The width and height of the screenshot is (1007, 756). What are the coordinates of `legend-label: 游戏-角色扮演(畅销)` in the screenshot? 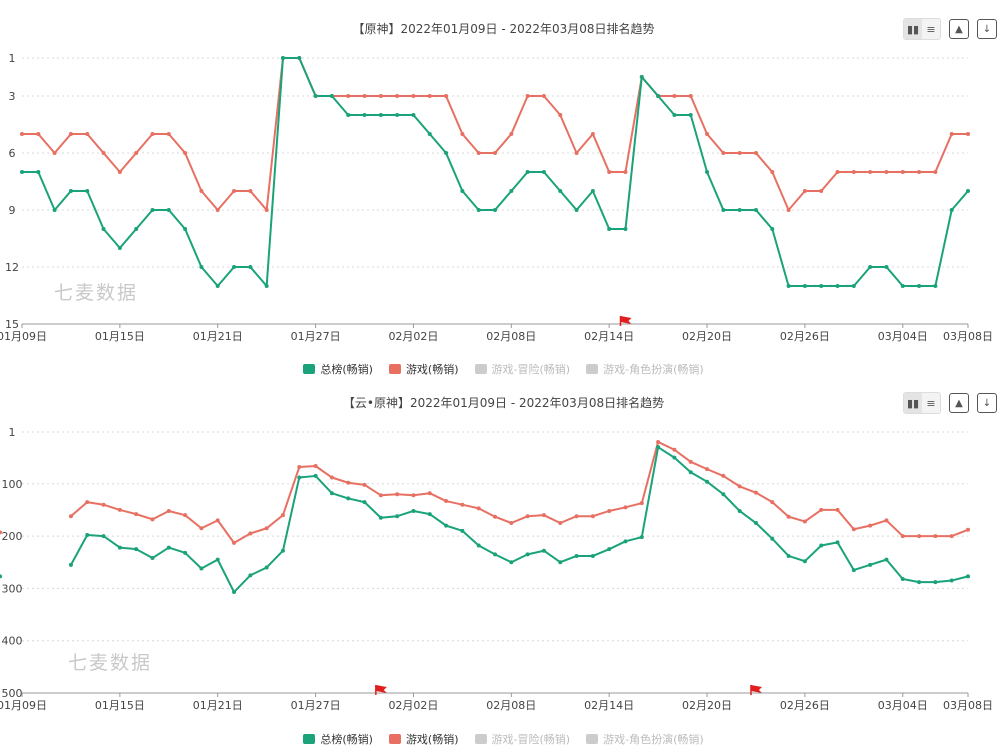 It's located at (653, 369).